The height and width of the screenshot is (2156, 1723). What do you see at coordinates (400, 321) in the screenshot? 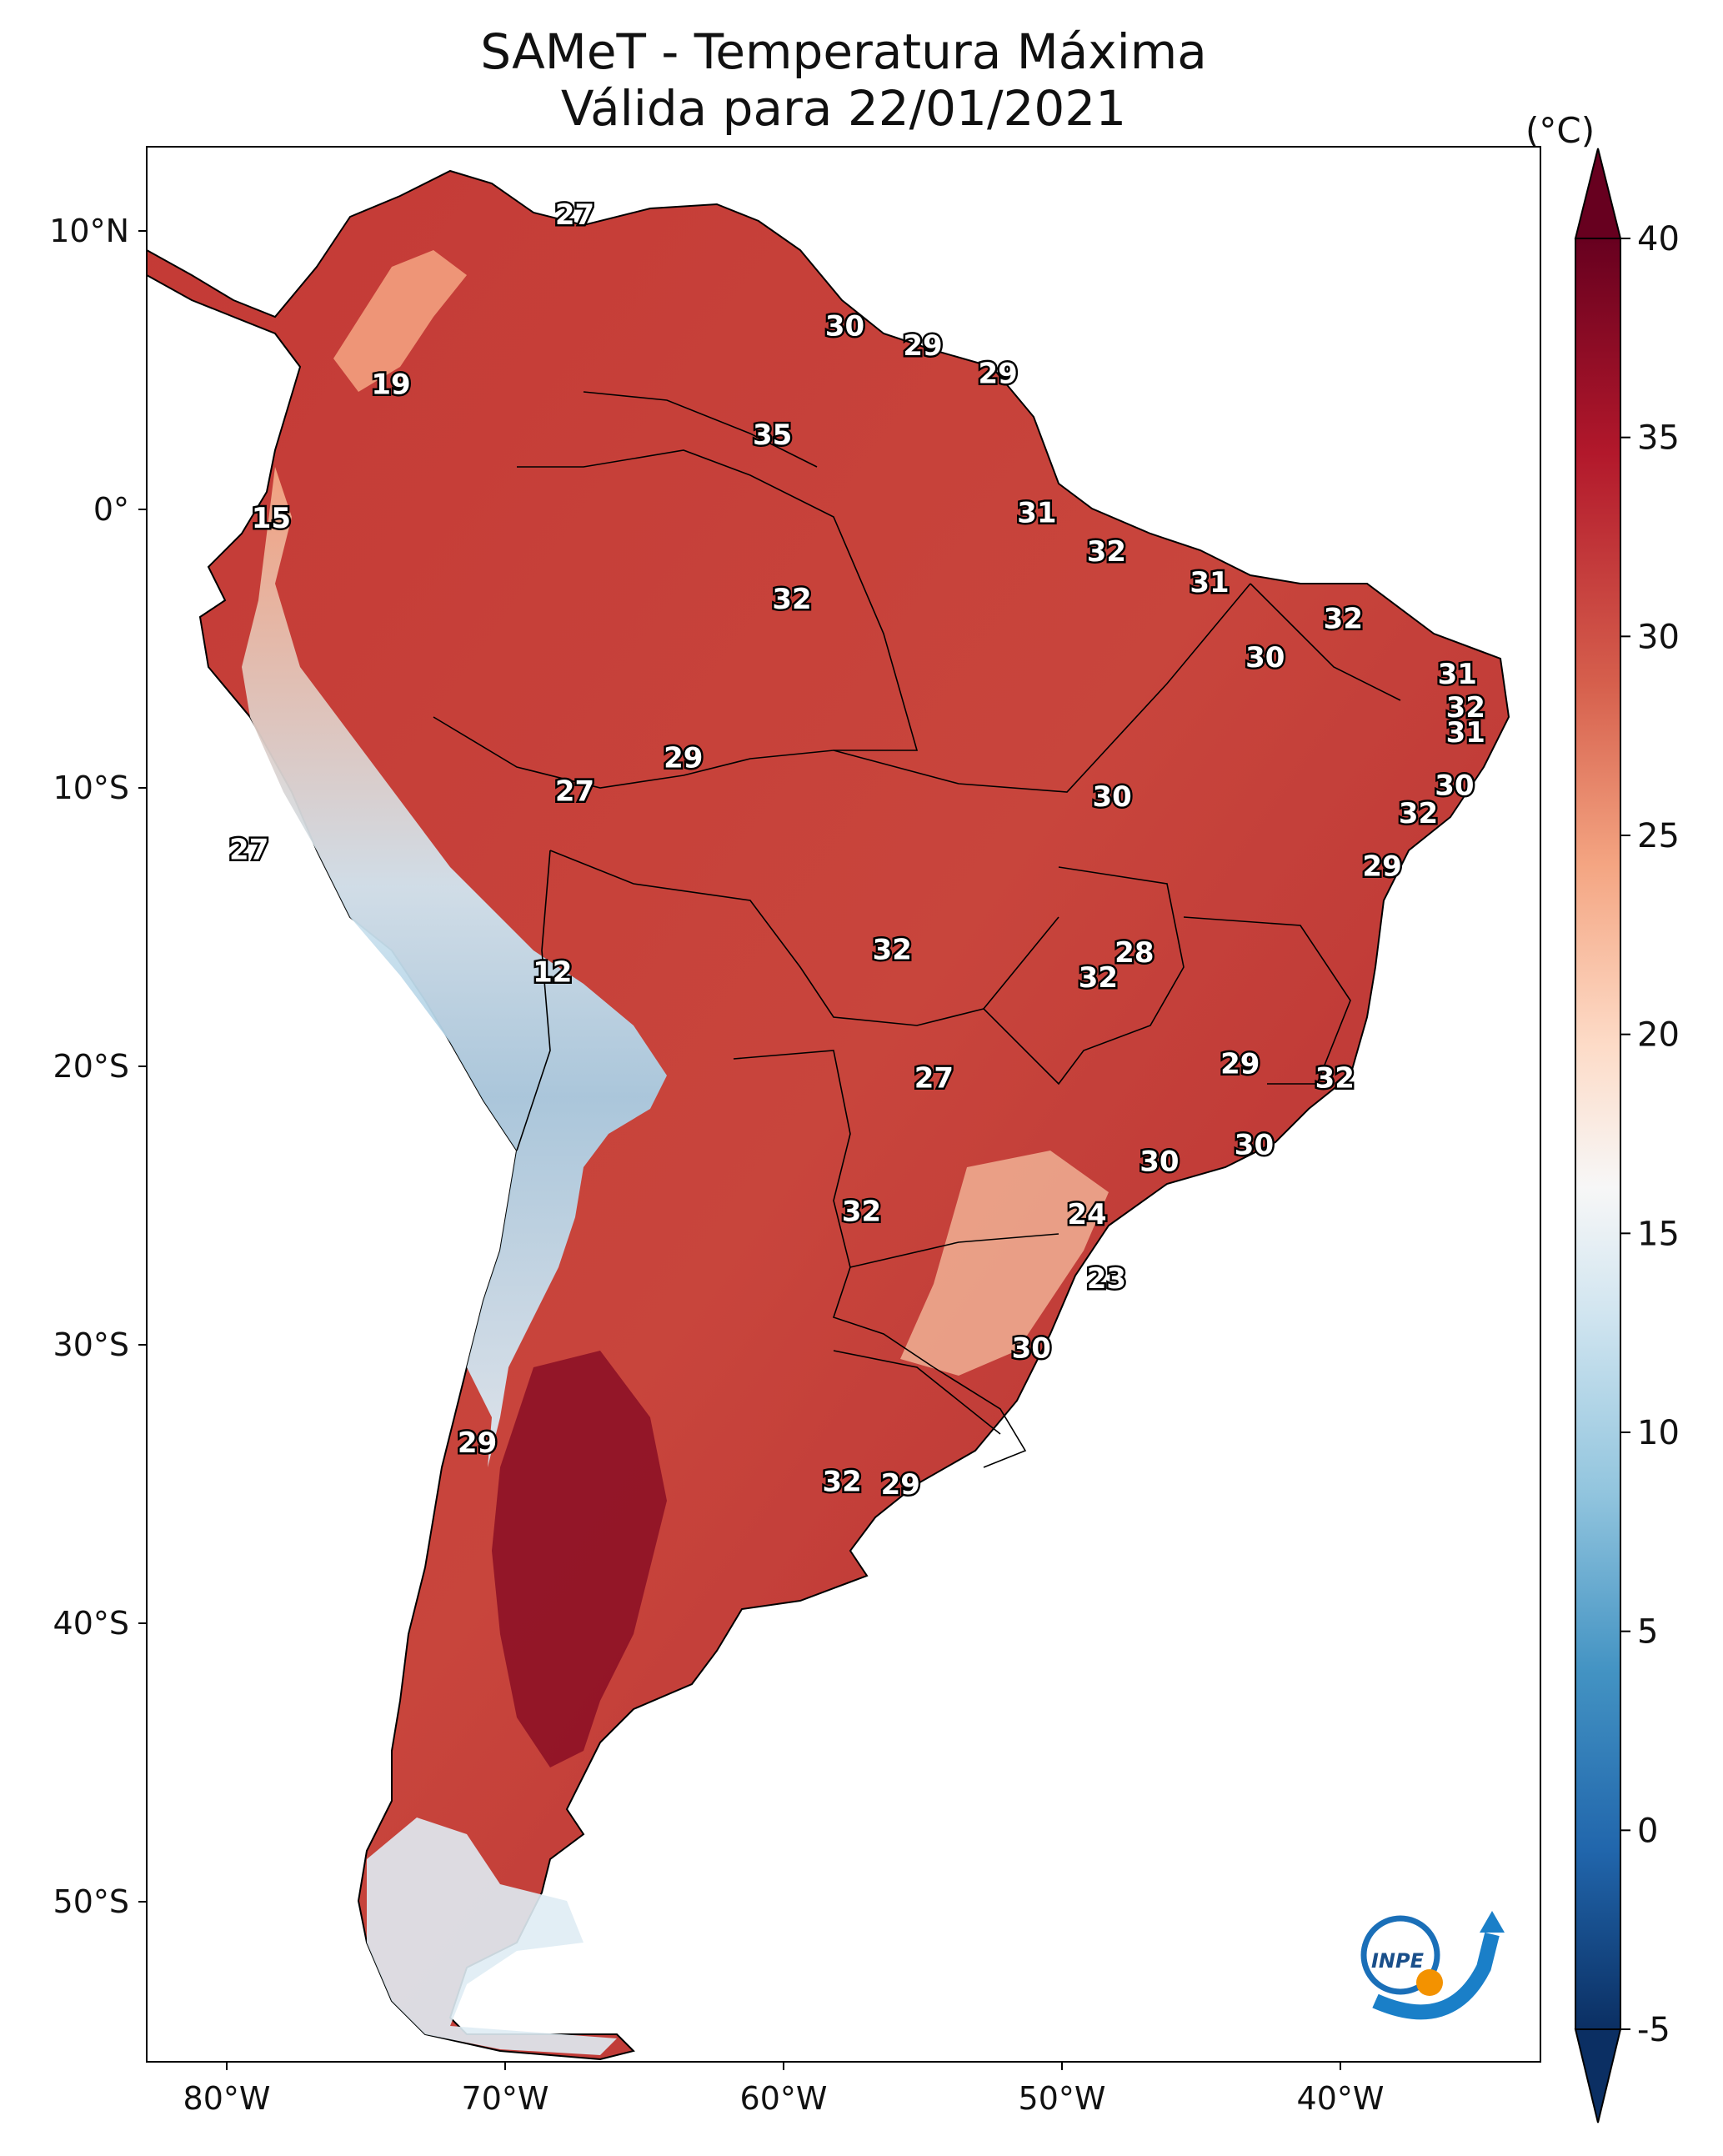
I see `colombia-highlands` at bounding box center [400, 321].